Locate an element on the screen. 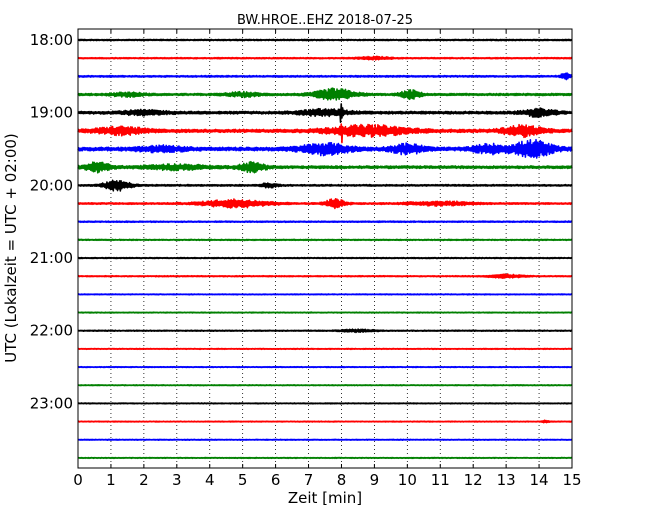 Image resolution: width=650 pixels, height=520 pixels. x-tick-label: 1 is located at coordinates (111, 480).